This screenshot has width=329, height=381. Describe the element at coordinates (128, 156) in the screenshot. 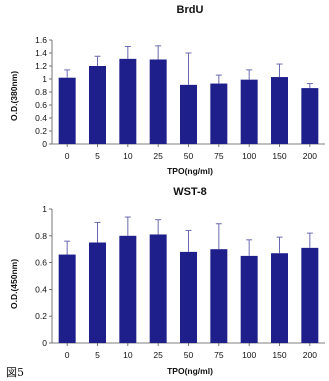

I see `brdu-x-tick-label: 10` at that location.